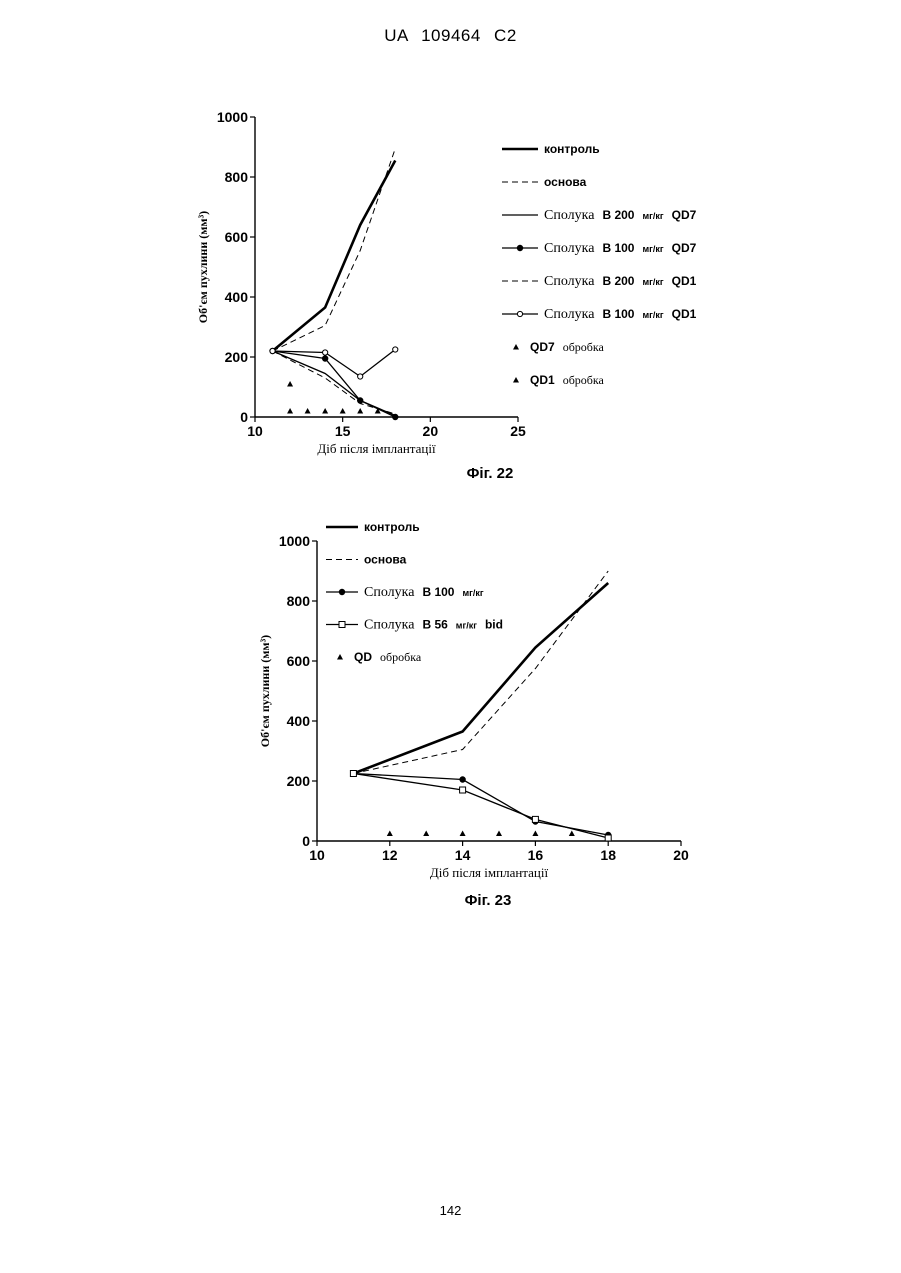 This screenshot has width=901, height=1273. Describe the element at coordinates (450, 1210) in the screenshot. I see `page-number: 142` at that location.